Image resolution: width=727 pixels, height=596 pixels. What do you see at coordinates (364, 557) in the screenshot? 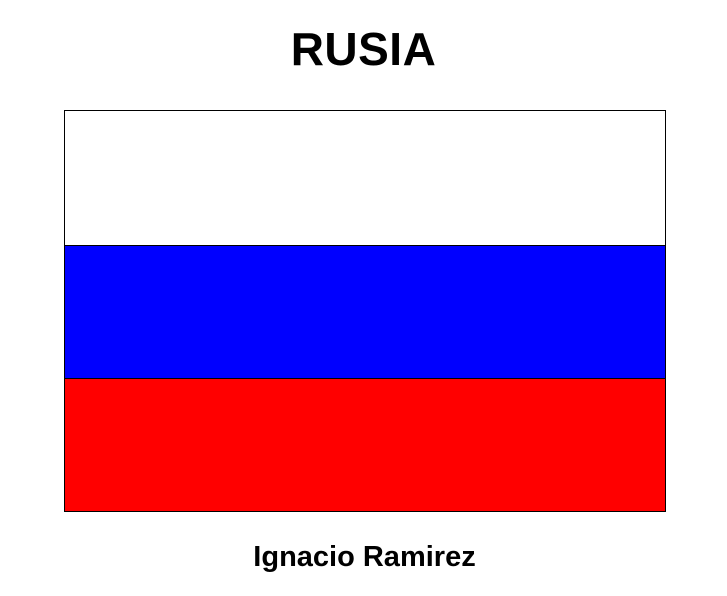
I see `author-name: Ignacio Ramirez` at bounding box center [364, 557].